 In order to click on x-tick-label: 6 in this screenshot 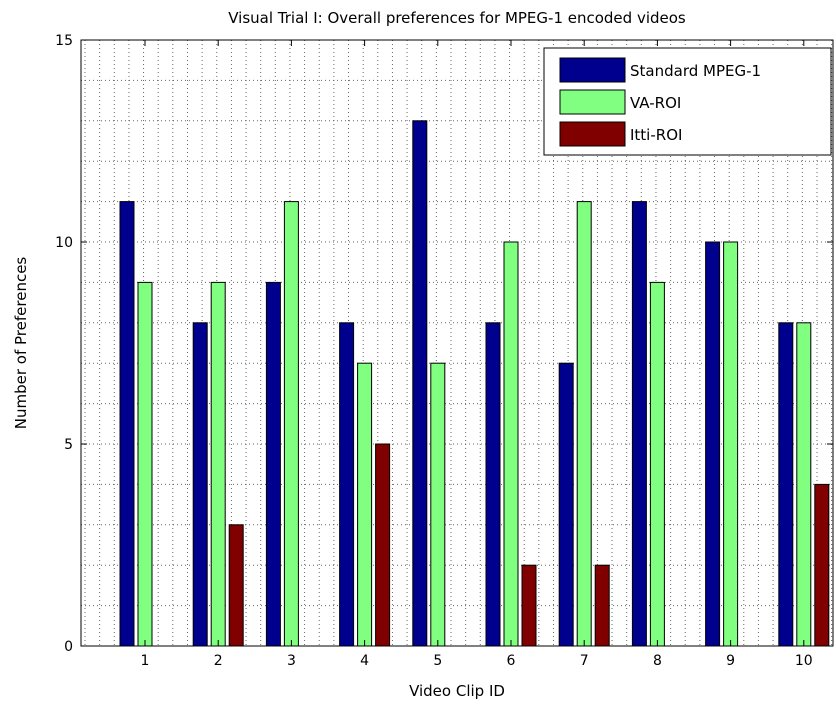, I will do `click(511, 661)`.